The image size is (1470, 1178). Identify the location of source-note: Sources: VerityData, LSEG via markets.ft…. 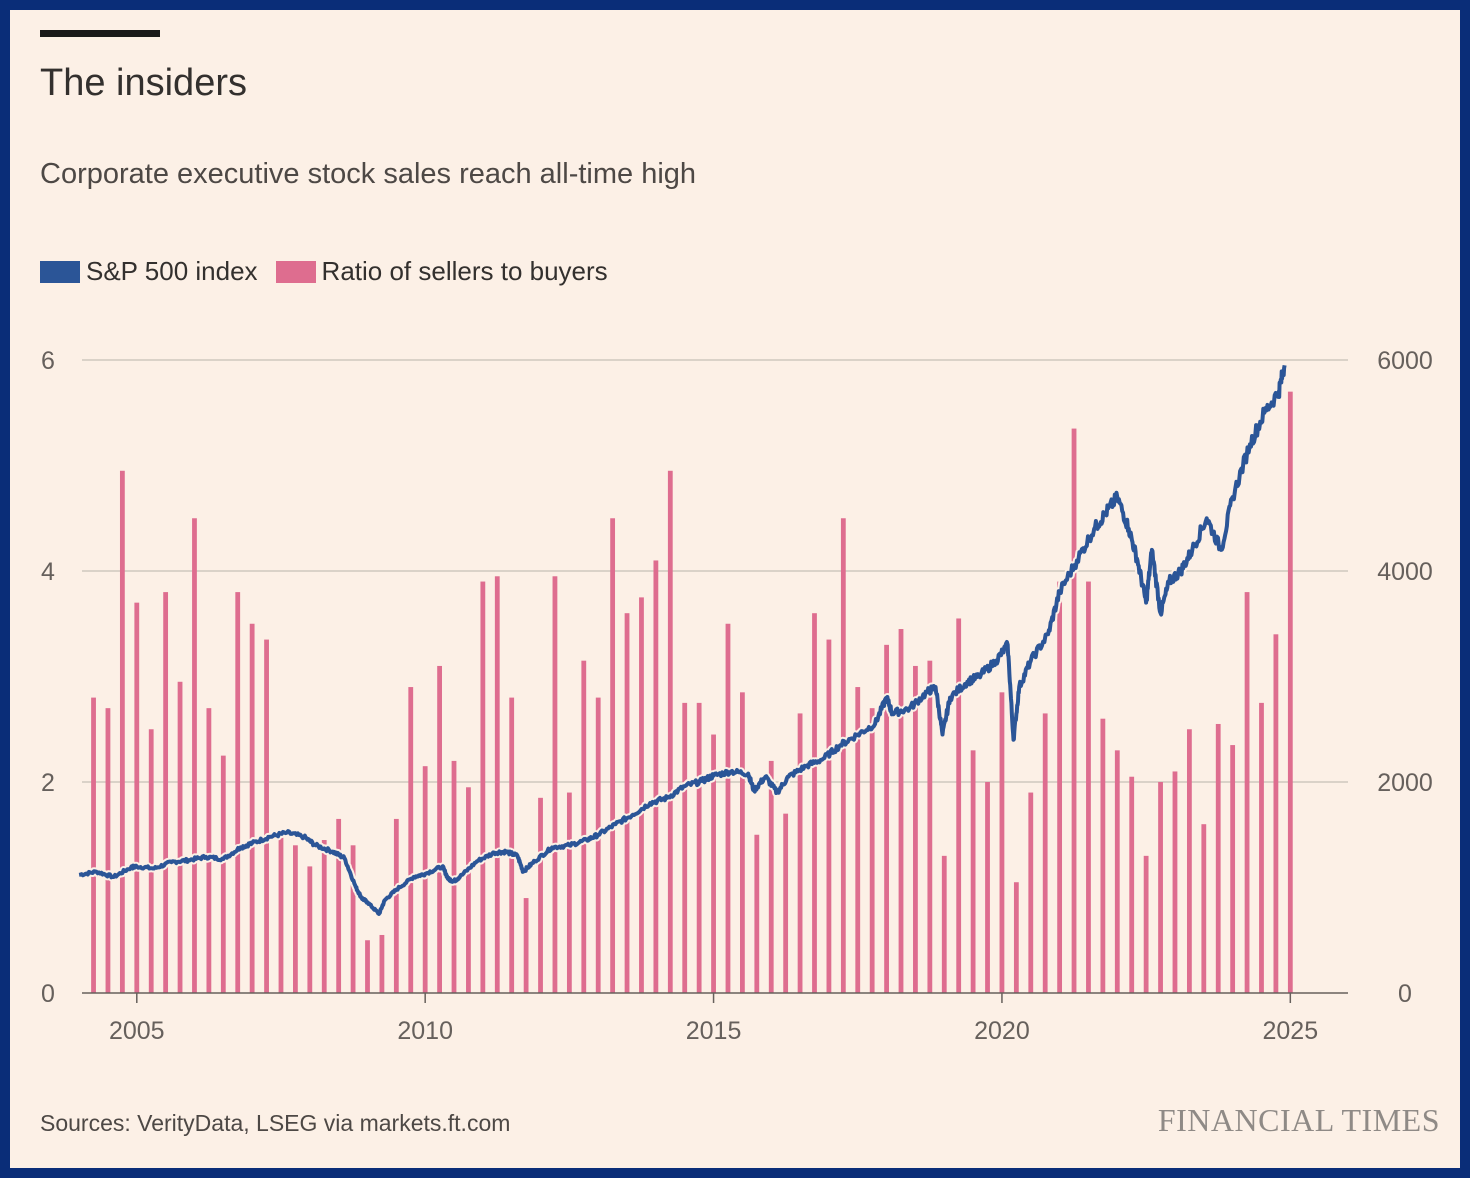
(275, 1123).